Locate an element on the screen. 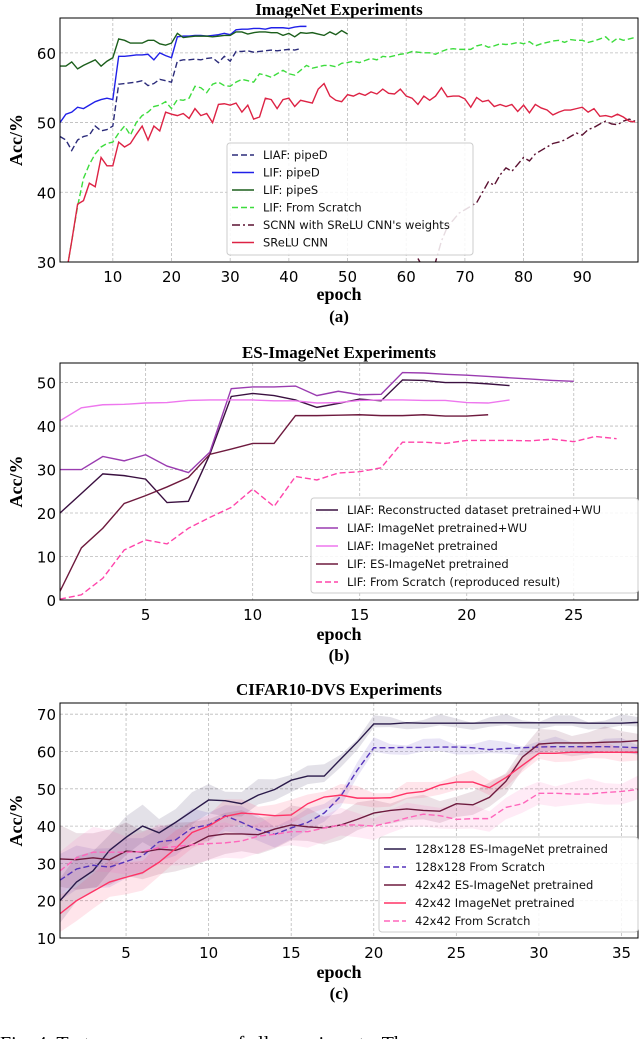  legend-entry: LIF: ES-ImageNet pretrained is located at coordinates (428, 564).